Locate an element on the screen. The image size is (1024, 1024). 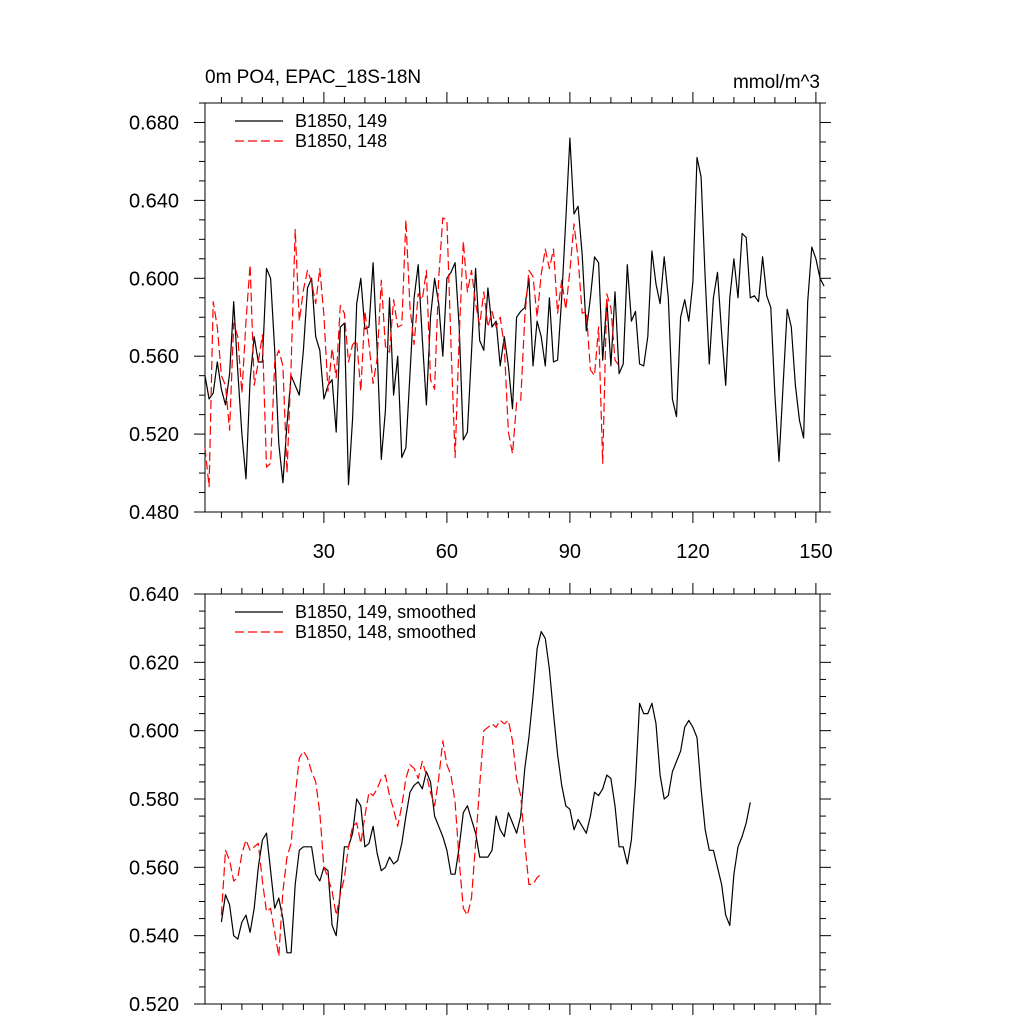
x-tick-label: 120 is located at coordinates (692, 552).